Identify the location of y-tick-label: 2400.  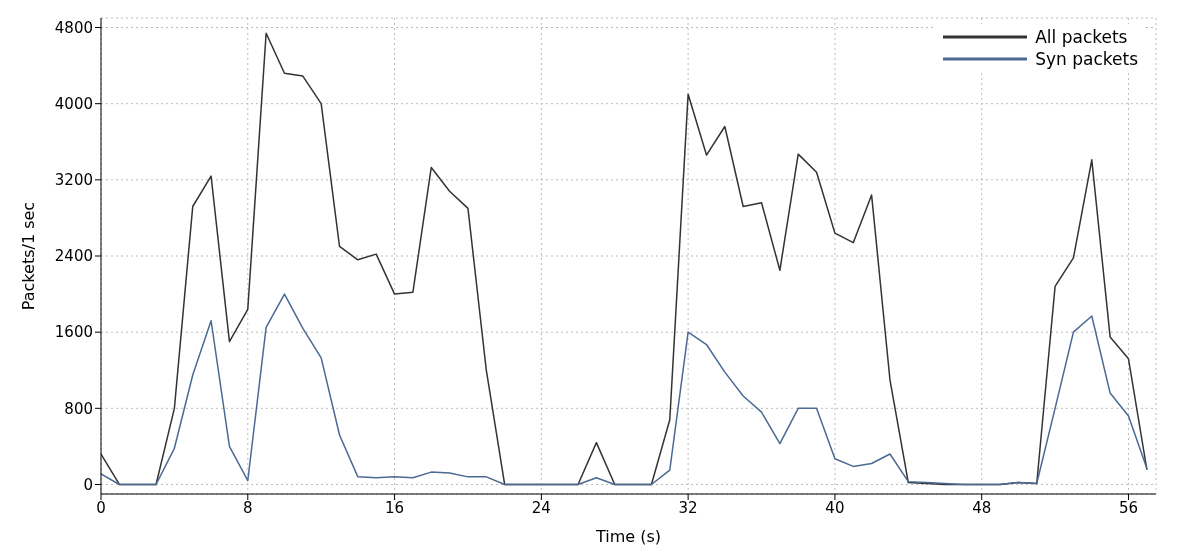
(73, 256).